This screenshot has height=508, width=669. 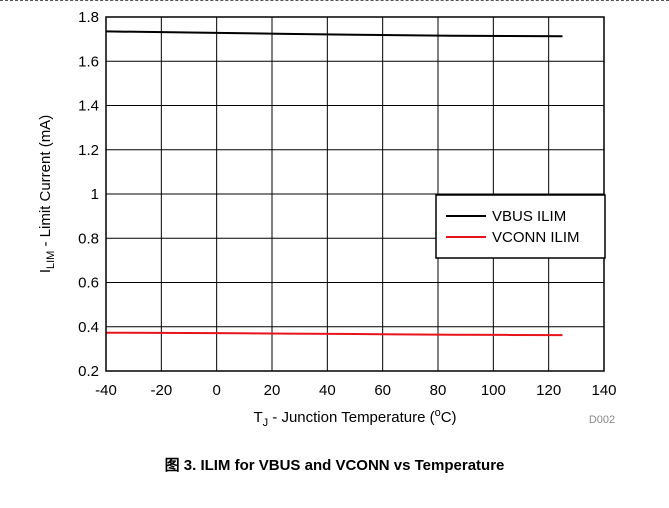 What do you see at coordinates (216, 390) in the screenshot?
I see `x-tick-label: 0` at bounding box center [216, 390].